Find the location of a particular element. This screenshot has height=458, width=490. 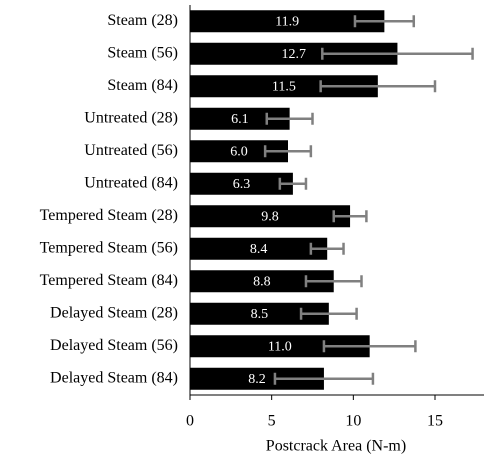

value-label: 8.2 is located at coordinates (257, 379).